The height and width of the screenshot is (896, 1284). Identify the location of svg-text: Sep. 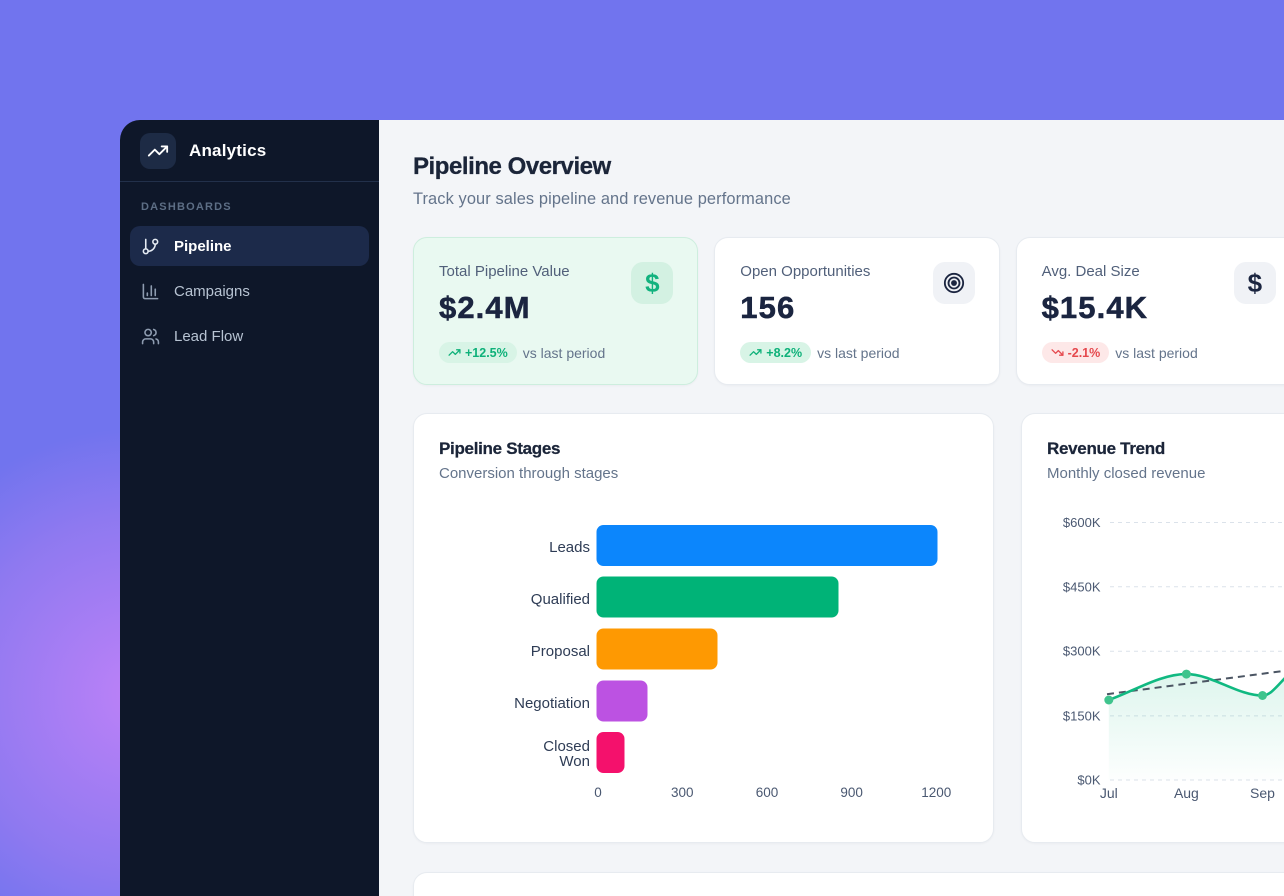
(1262, 793).